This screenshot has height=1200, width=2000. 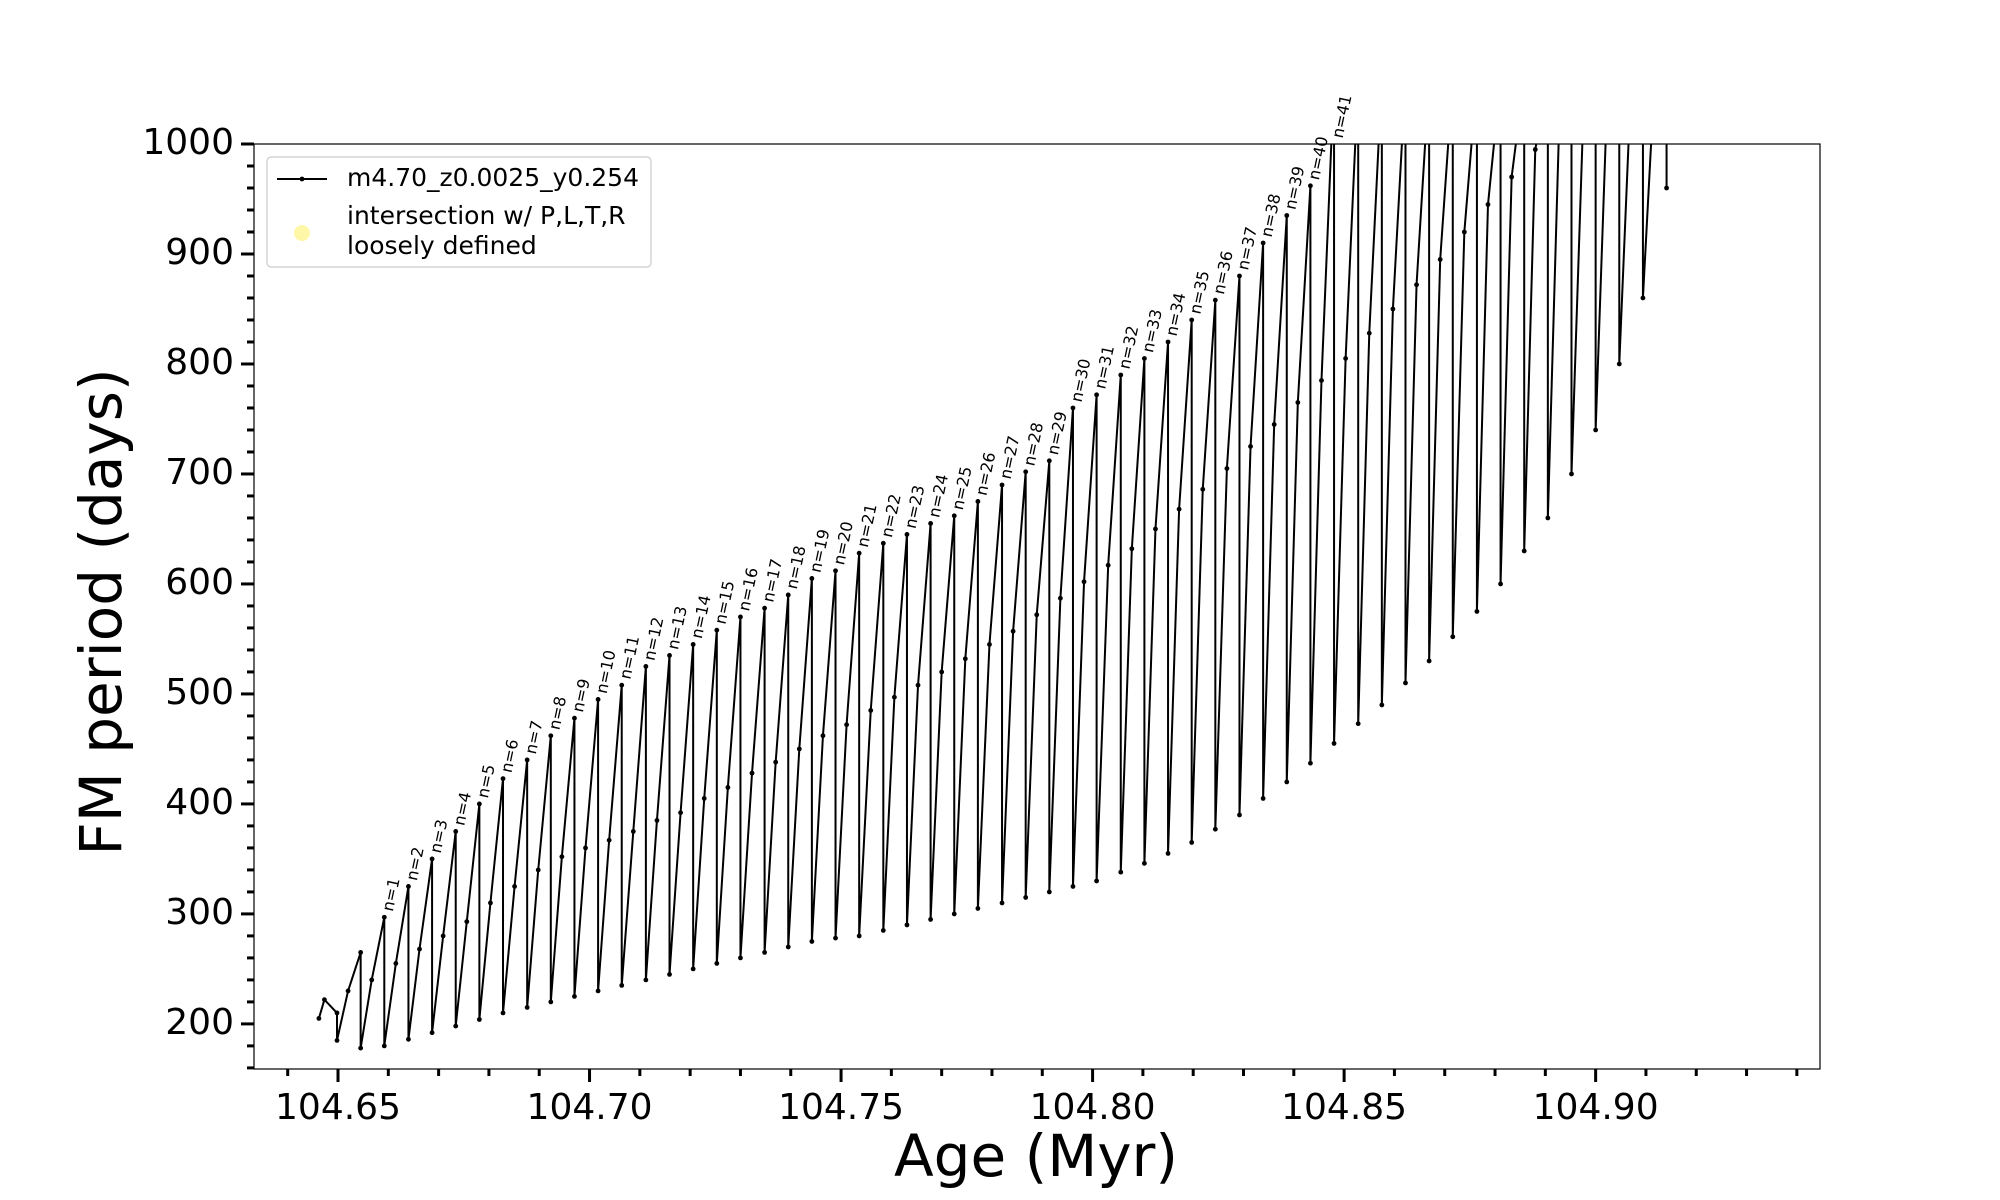 I want to click on legend-marker, so click(x=302, y=179).